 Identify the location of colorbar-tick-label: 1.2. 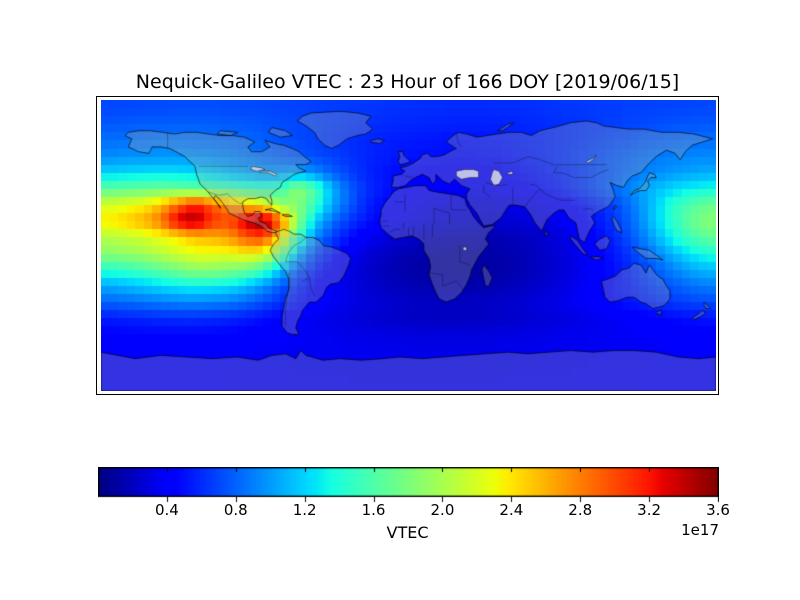
(304, 510).